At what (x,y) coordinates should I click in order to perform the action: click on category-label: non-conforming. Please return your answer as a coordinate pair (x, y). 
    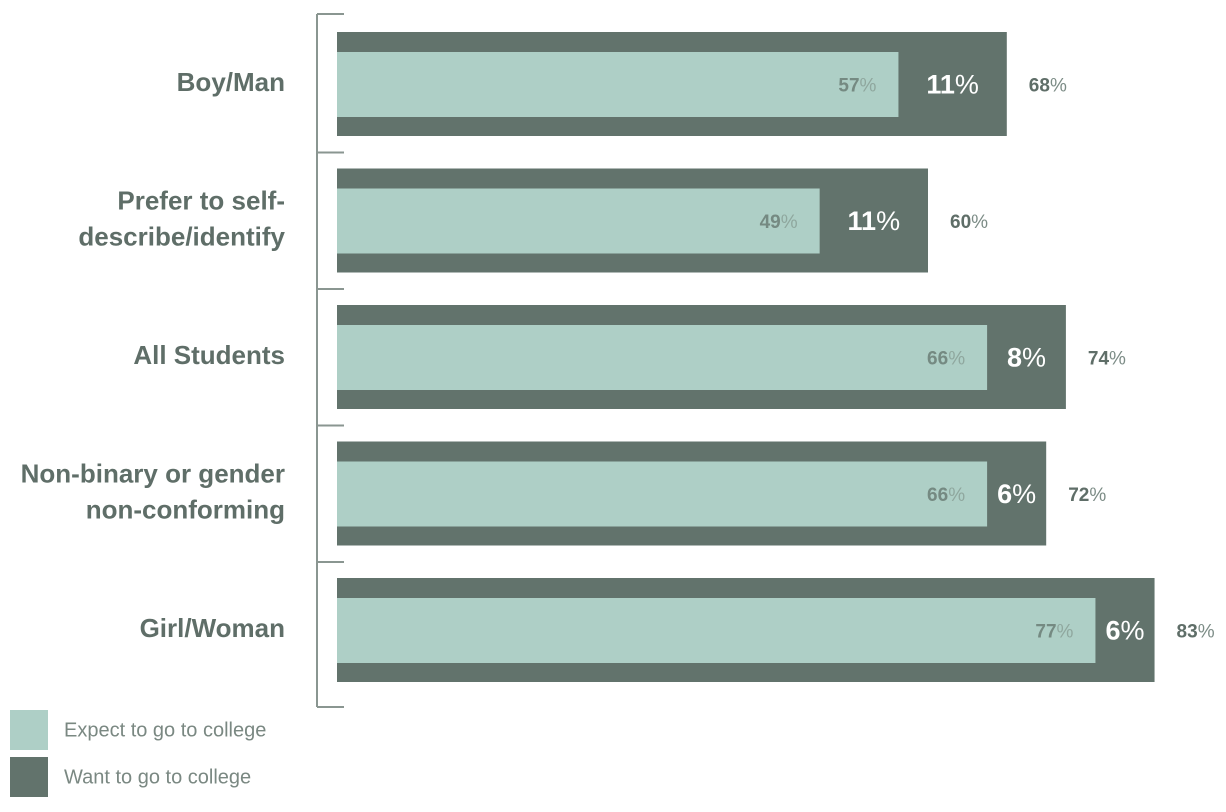
    Looking at the image, I should click on (185, 509).